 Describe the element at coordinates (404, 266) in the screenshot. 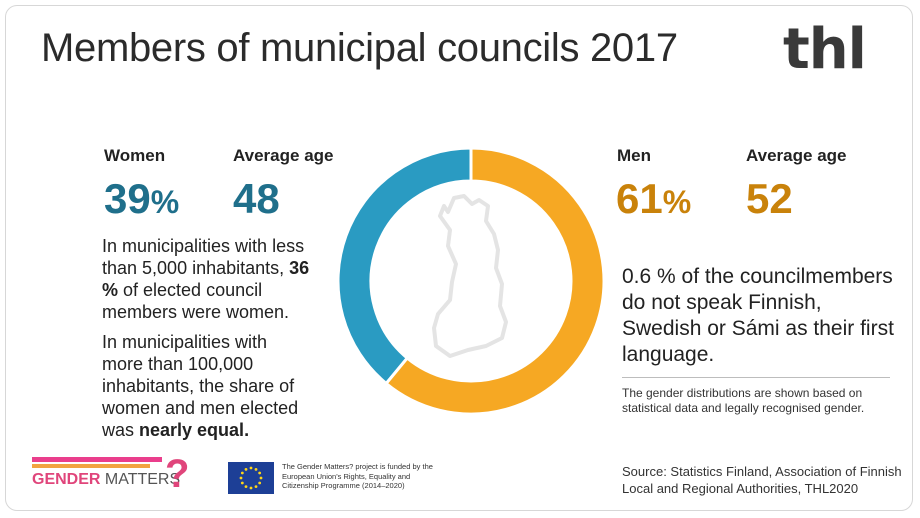

I see `donut-slice-women` at that location.